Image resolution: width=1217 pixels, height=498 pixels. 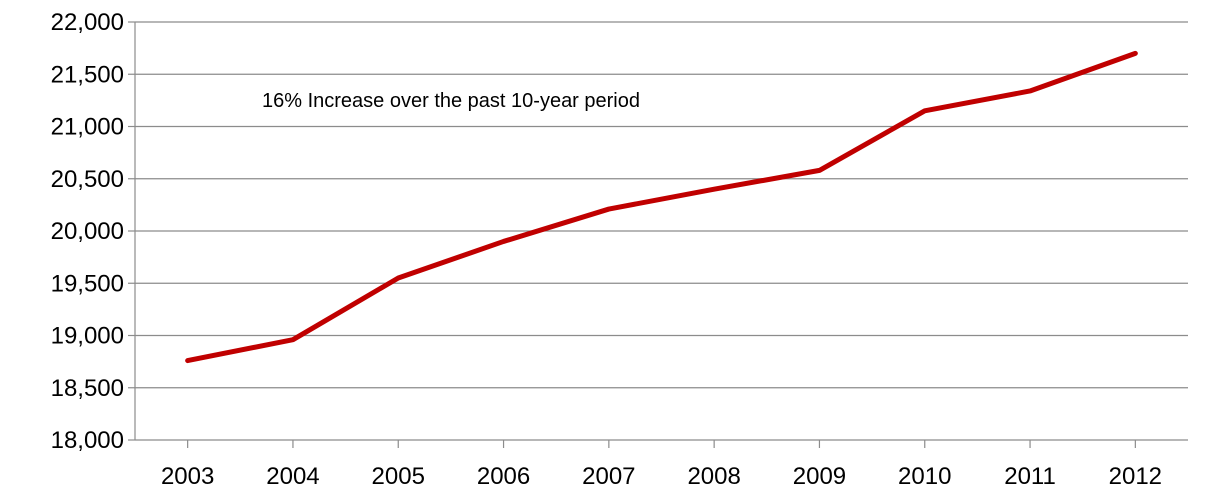 I want to click on x-tick-label: 2011, so click(x=1030, y=476).